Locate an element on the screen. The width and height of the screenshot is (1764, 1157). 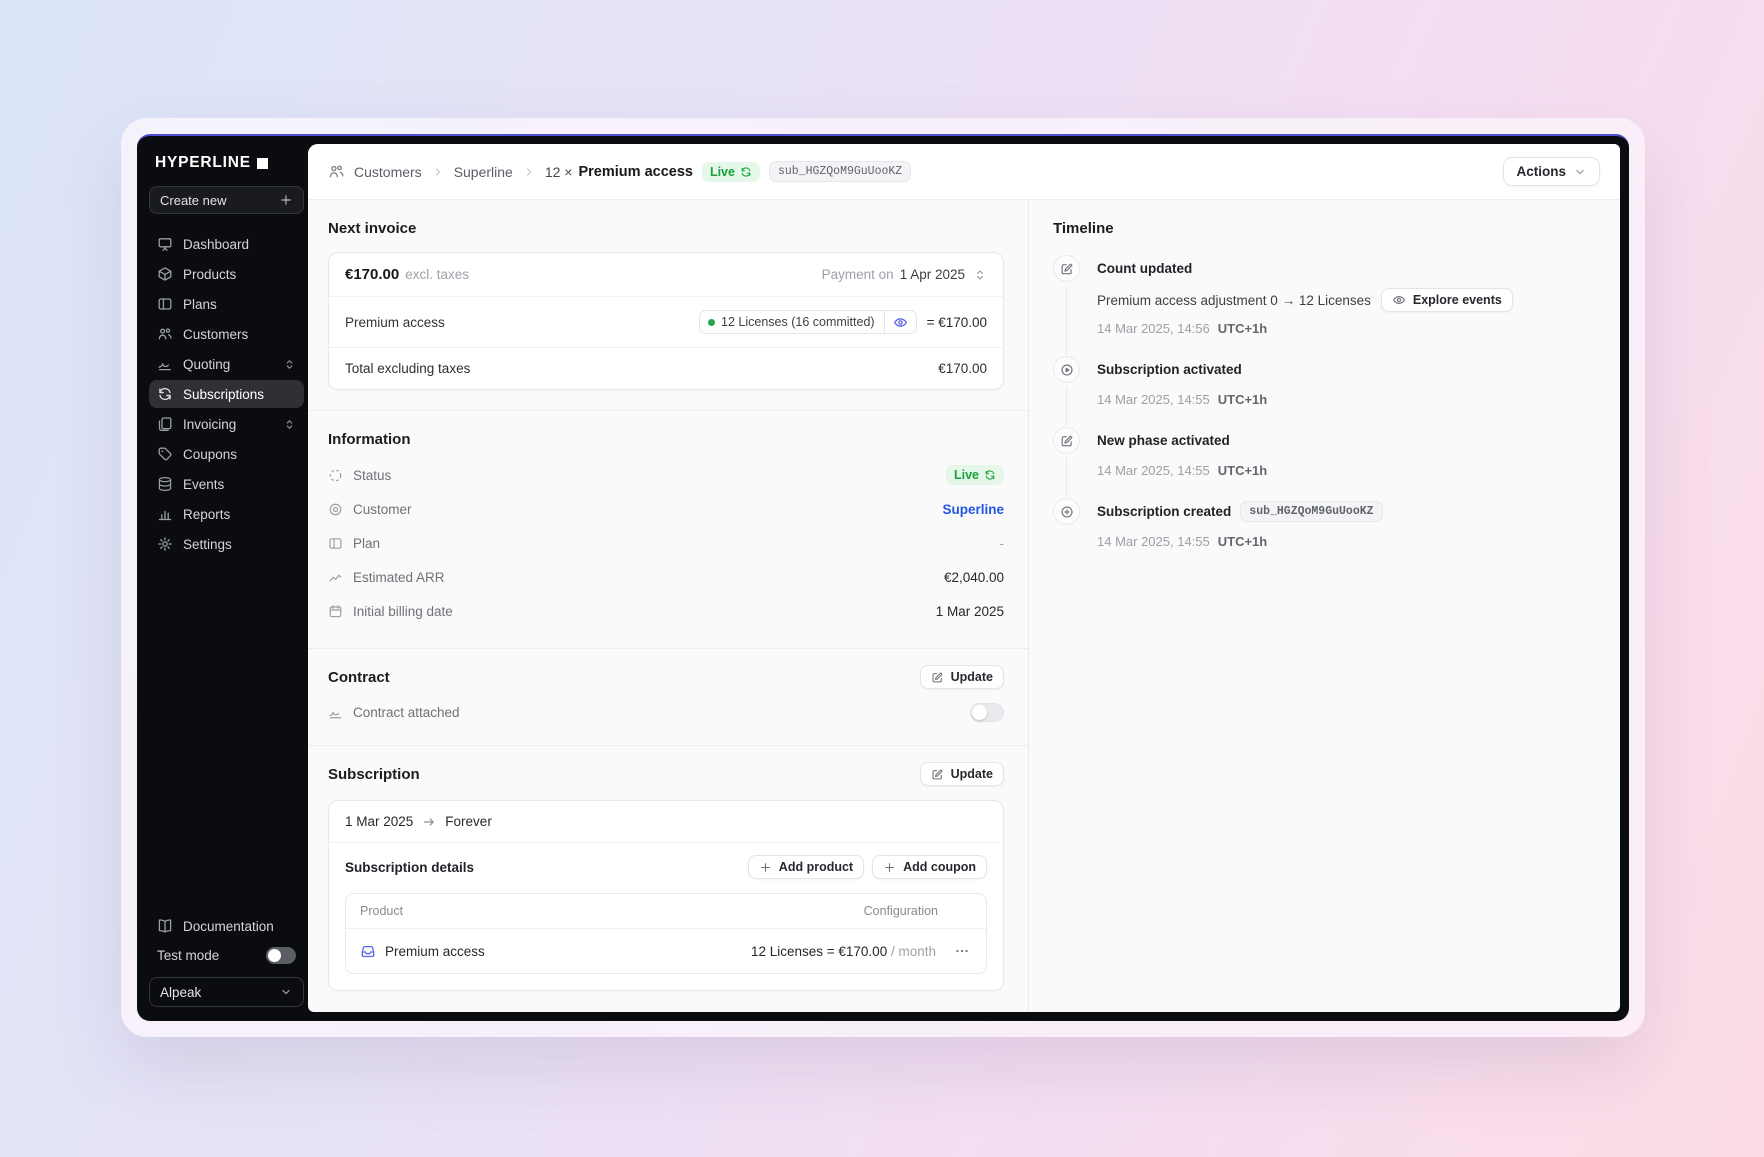
sidebar-item-label: Settings is located at coordinates (207, 544).